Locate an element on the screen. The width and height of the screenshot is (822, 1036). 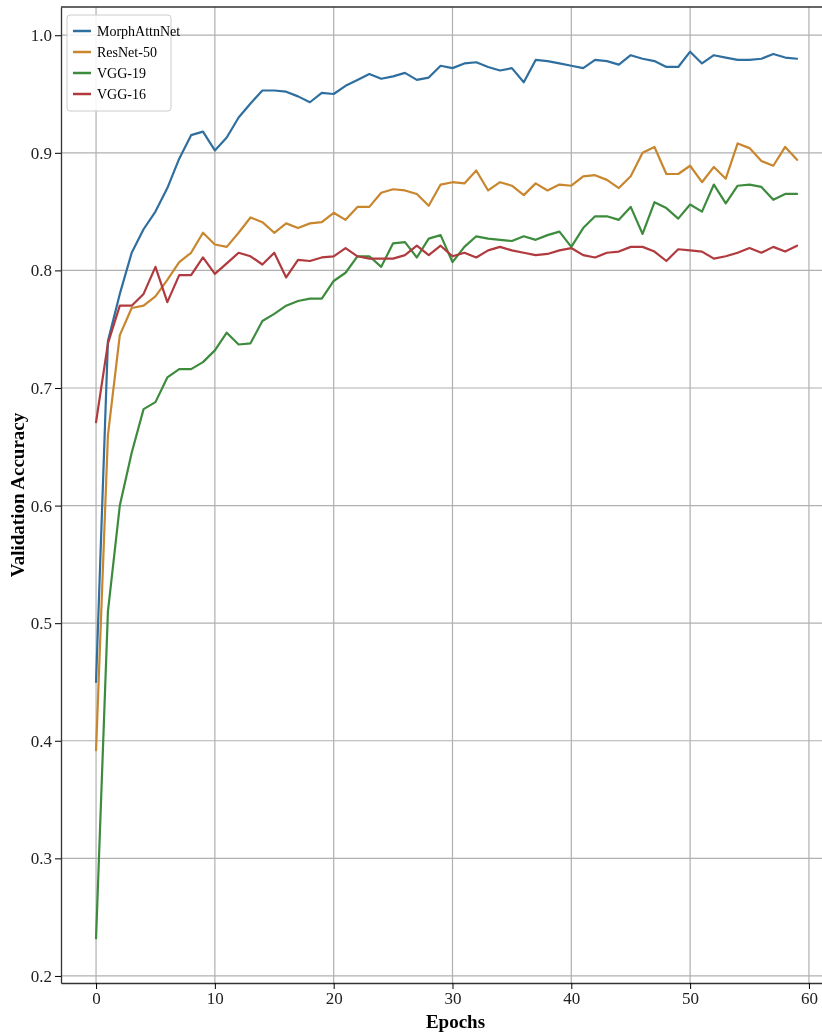
y-tick-label: 0.5 is located at coordinates (41, 624).